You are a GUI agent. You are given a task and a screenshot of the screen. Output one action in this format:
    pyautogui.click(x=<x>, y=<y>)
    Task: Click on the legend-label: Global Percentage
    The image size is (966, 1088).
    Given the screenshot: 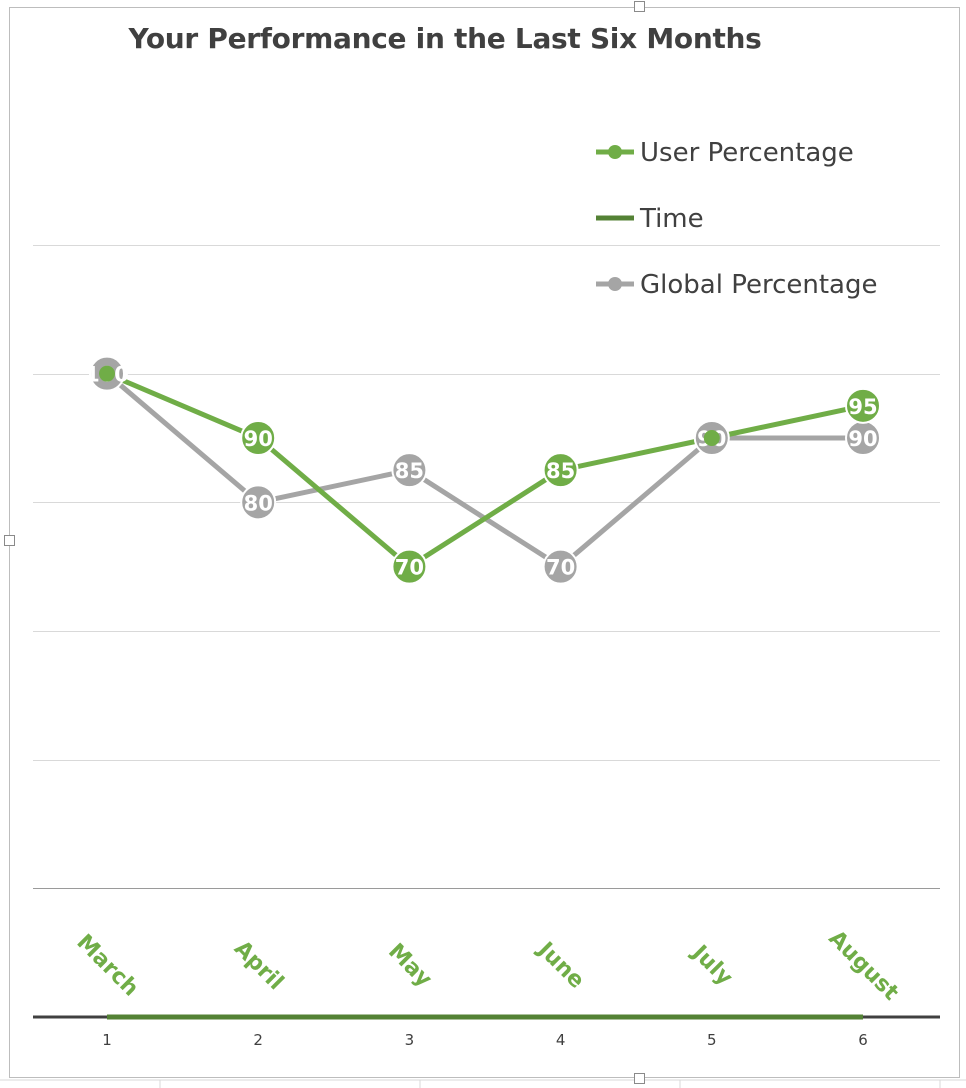 What is the action you would take?
    pyautogui.click(x=758, y=285)
    